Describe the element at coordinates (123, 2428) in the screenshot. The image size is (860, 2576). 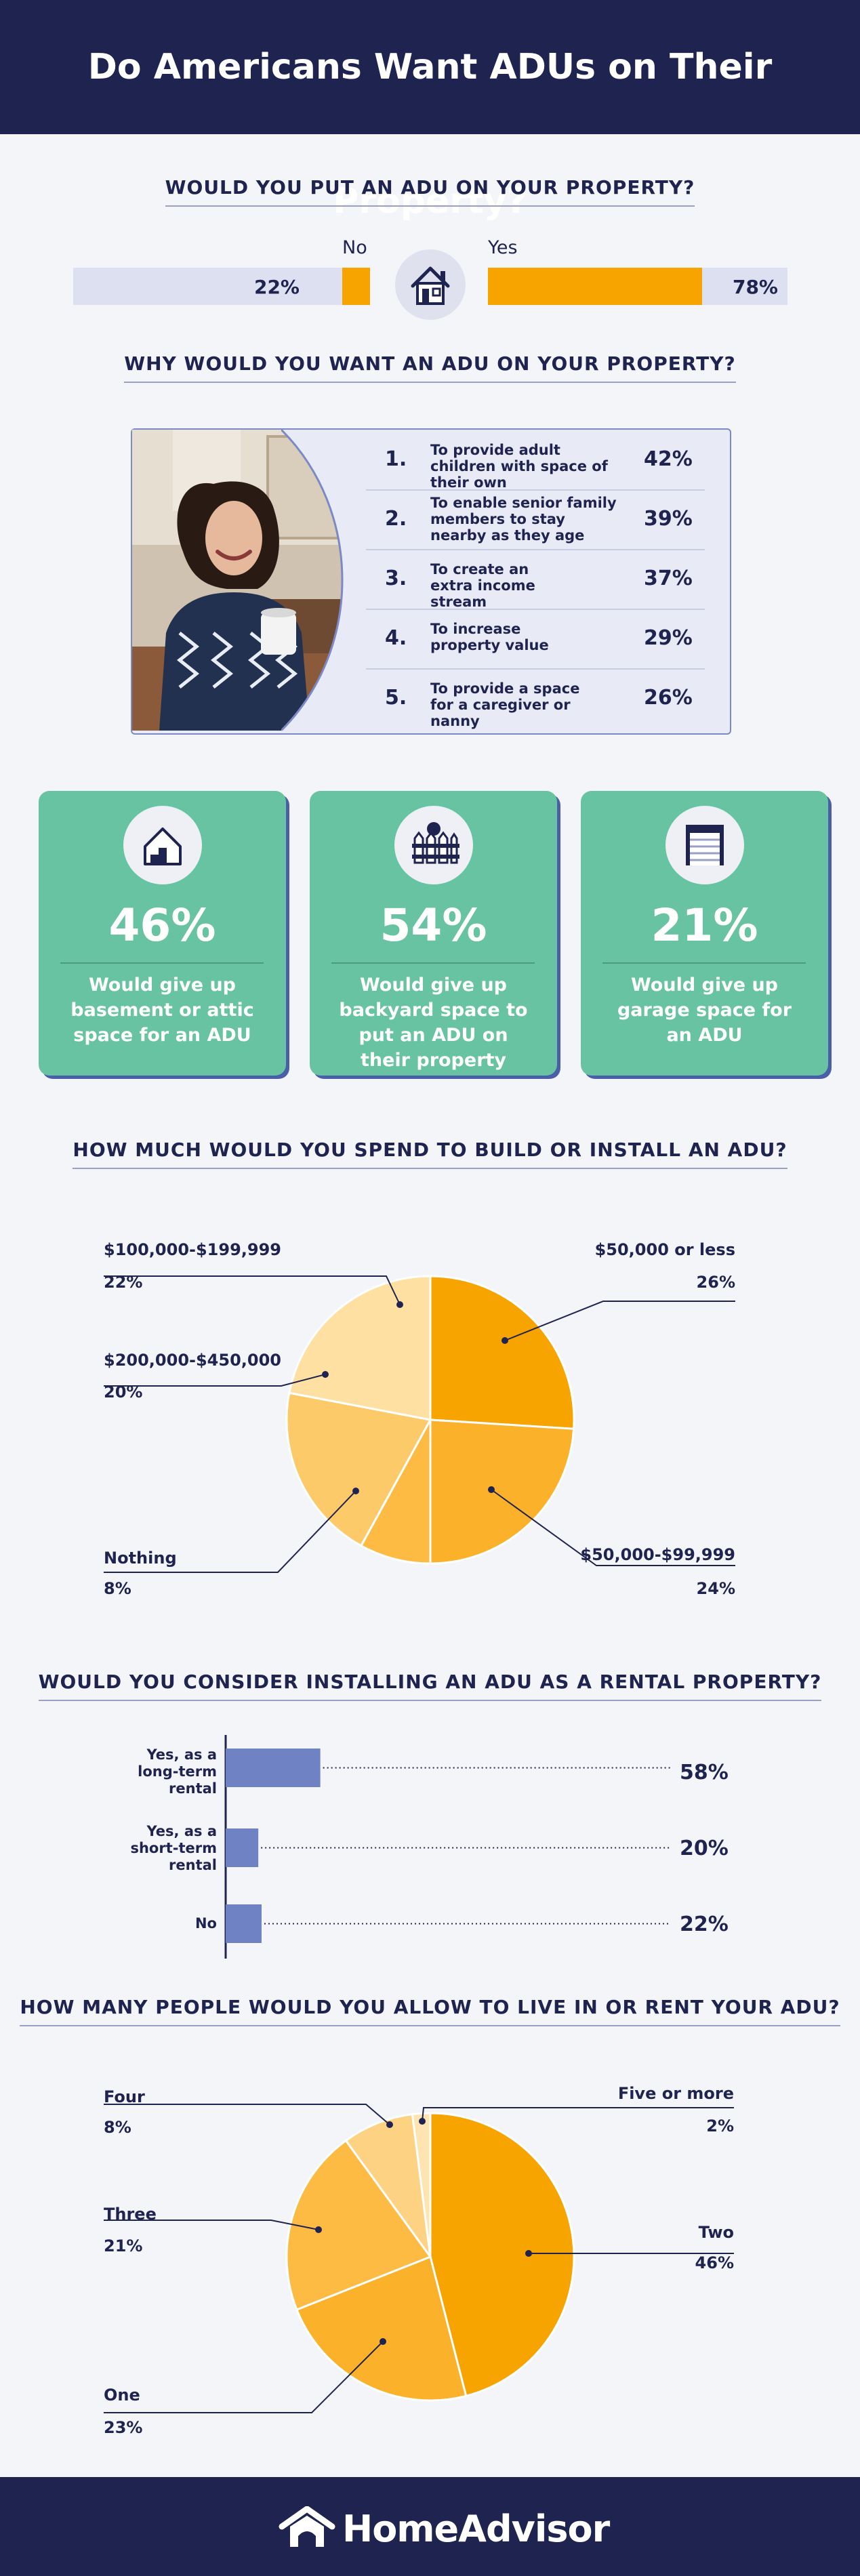
I see `pie2-pct-one: 23%` at that location.